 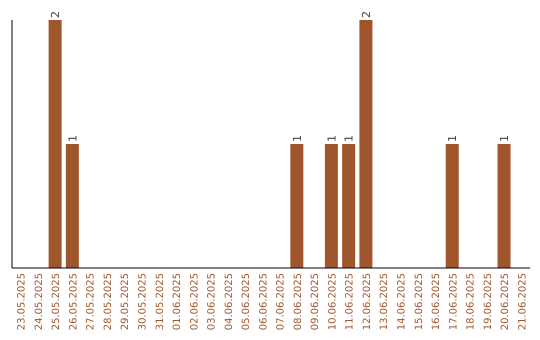 What do you see at coordinates (488, 301) in the screenshot?
I see `x-tick-label: 19.06.2025` at bounding box center [488, 301].